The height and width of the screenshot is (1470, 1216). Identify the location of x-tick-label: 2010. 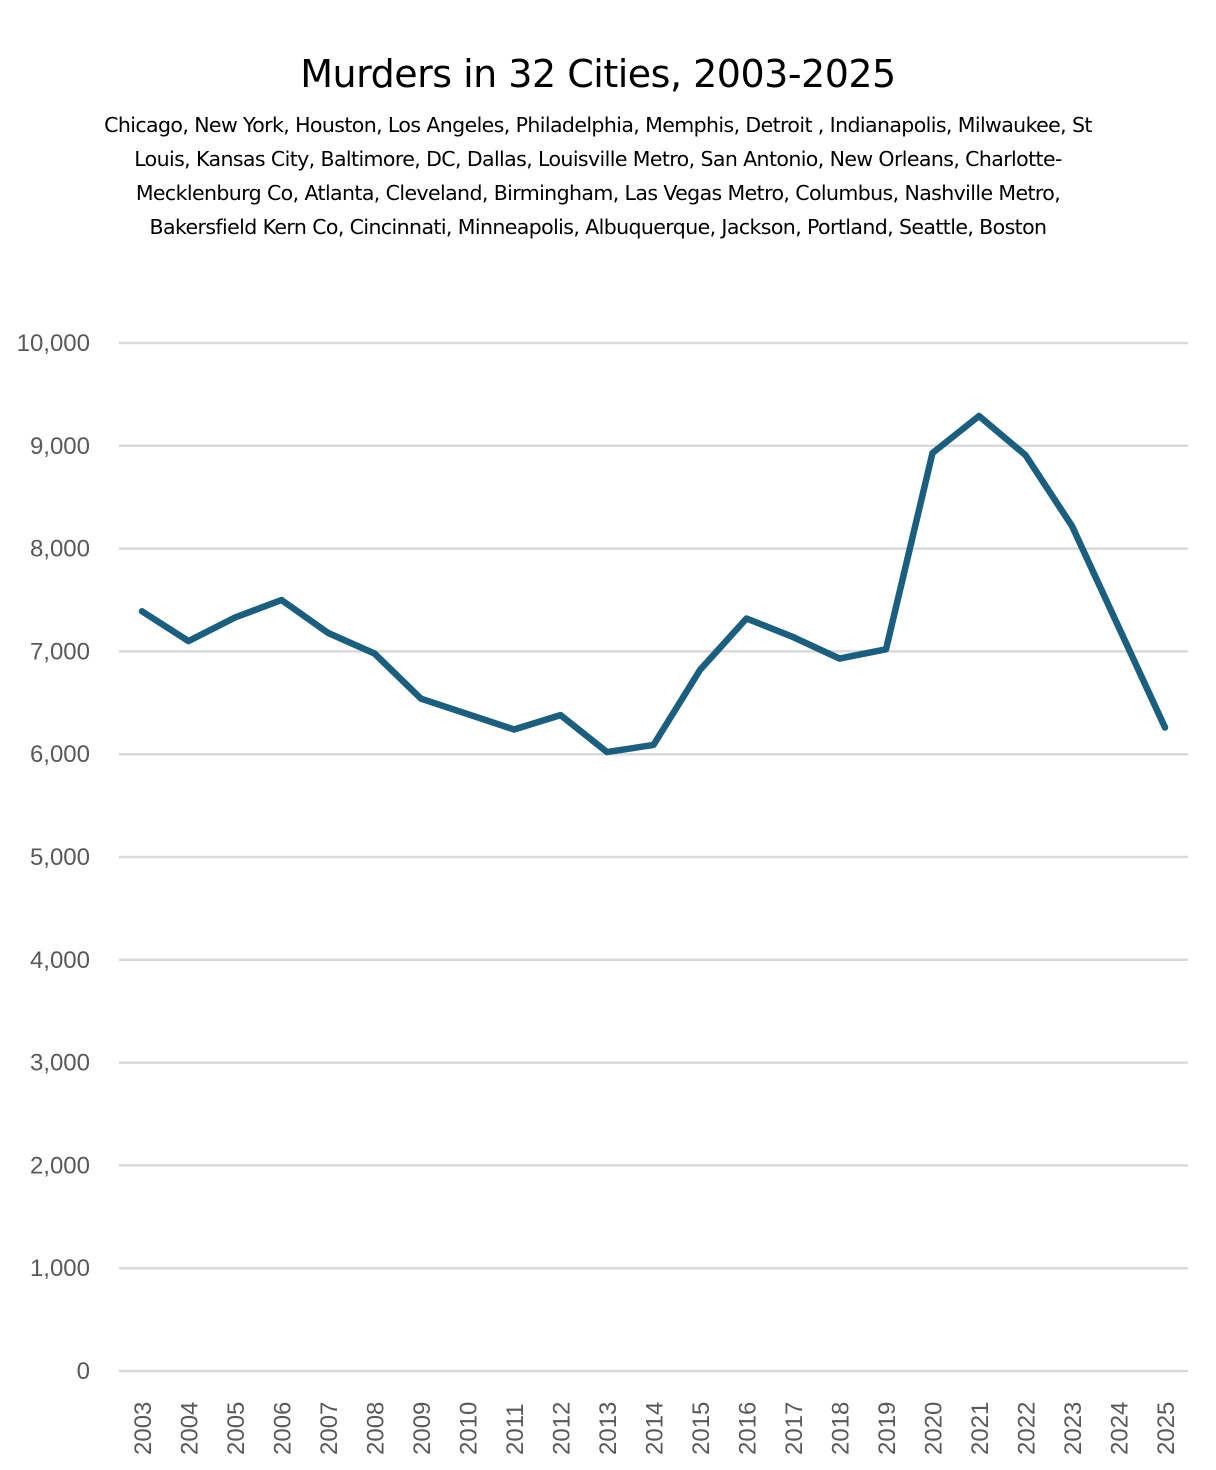
(469, 1428).